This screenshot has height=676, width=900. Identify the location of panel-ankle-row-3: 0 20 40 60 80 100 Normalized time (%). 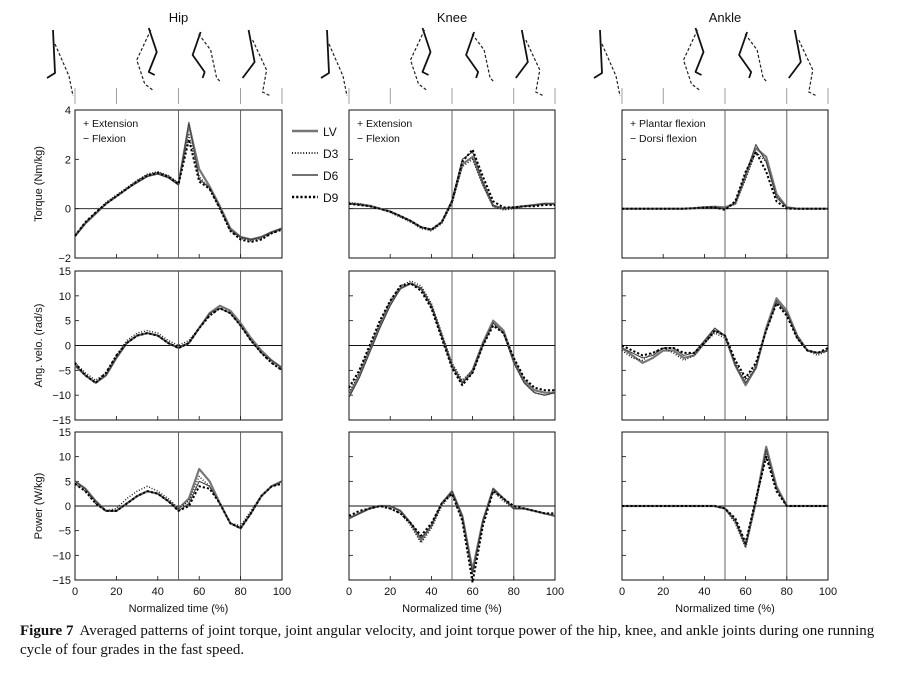
(728, 523).